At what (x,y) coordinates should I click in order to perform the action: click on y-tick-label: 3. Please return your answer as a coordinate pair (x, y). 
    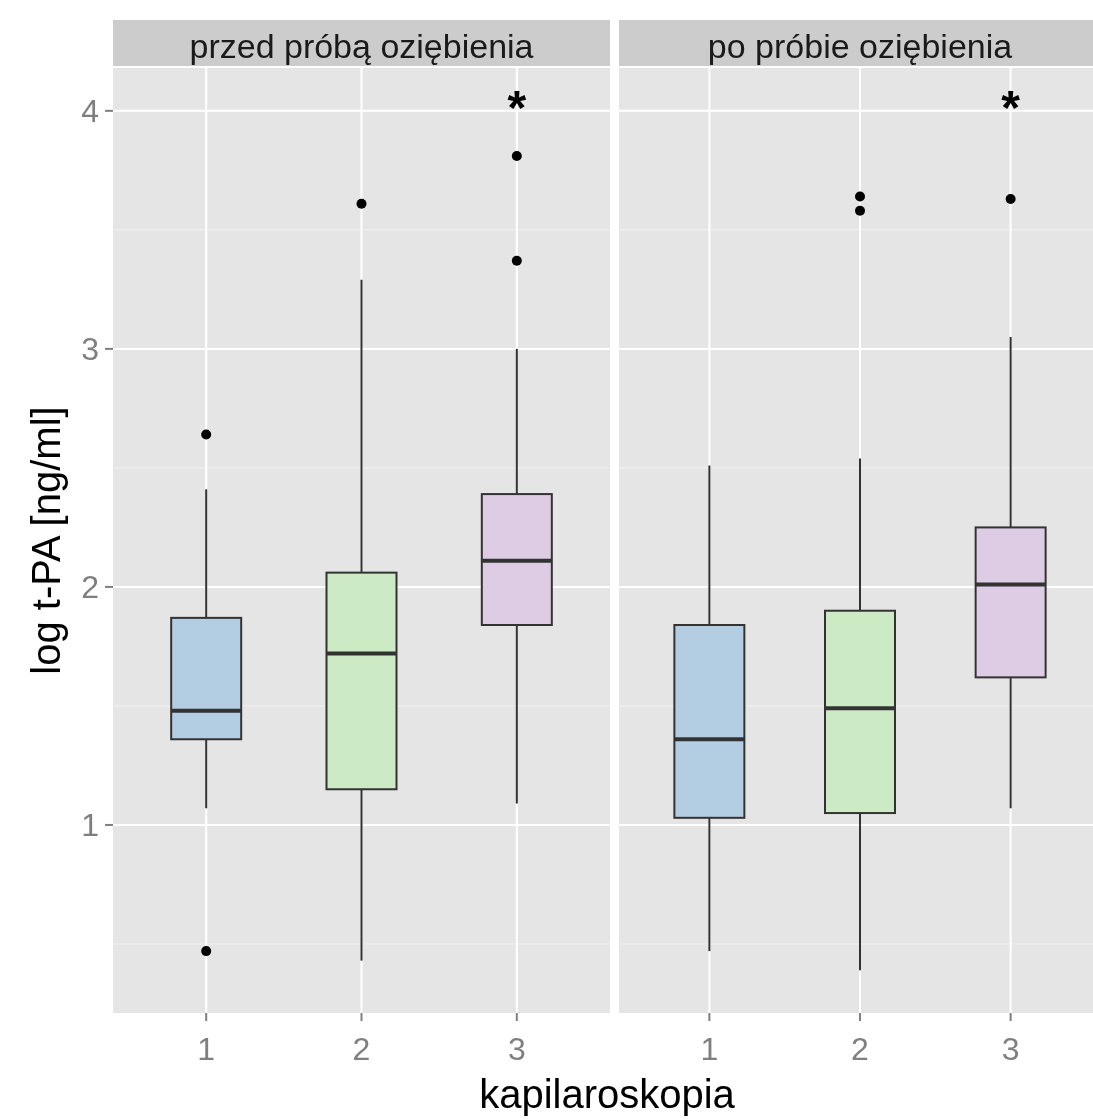
    Looking at the image, I should click on (90, 348).